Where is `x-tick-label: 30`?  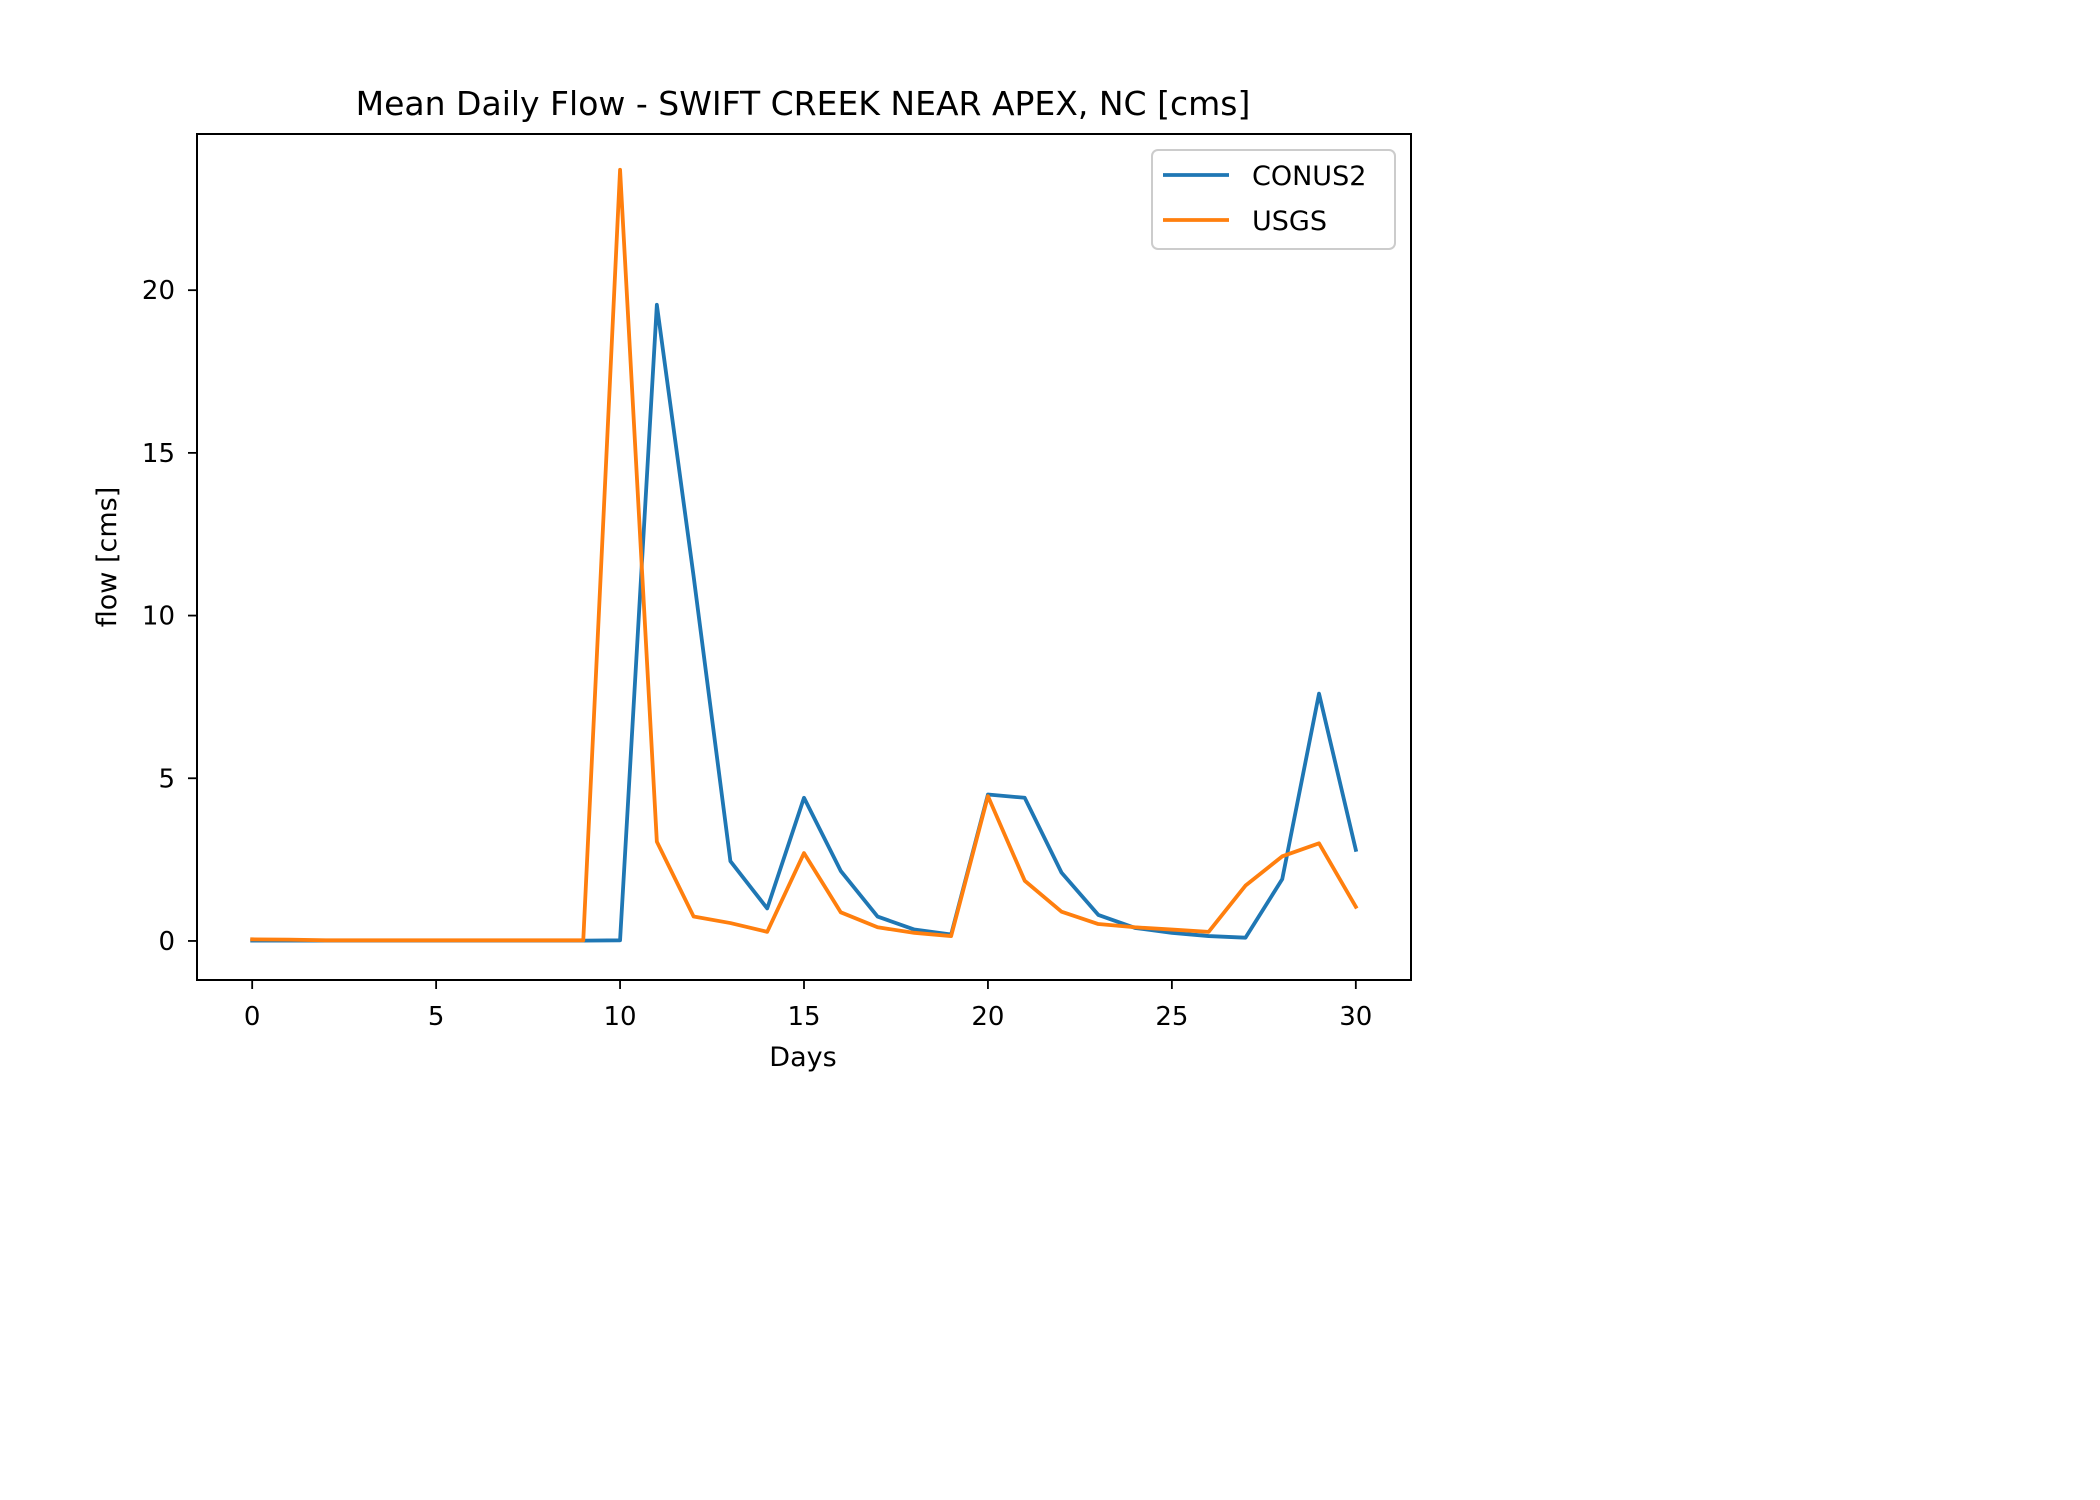
x-tick-label: 30 is located at coordinates (1355, 1017).